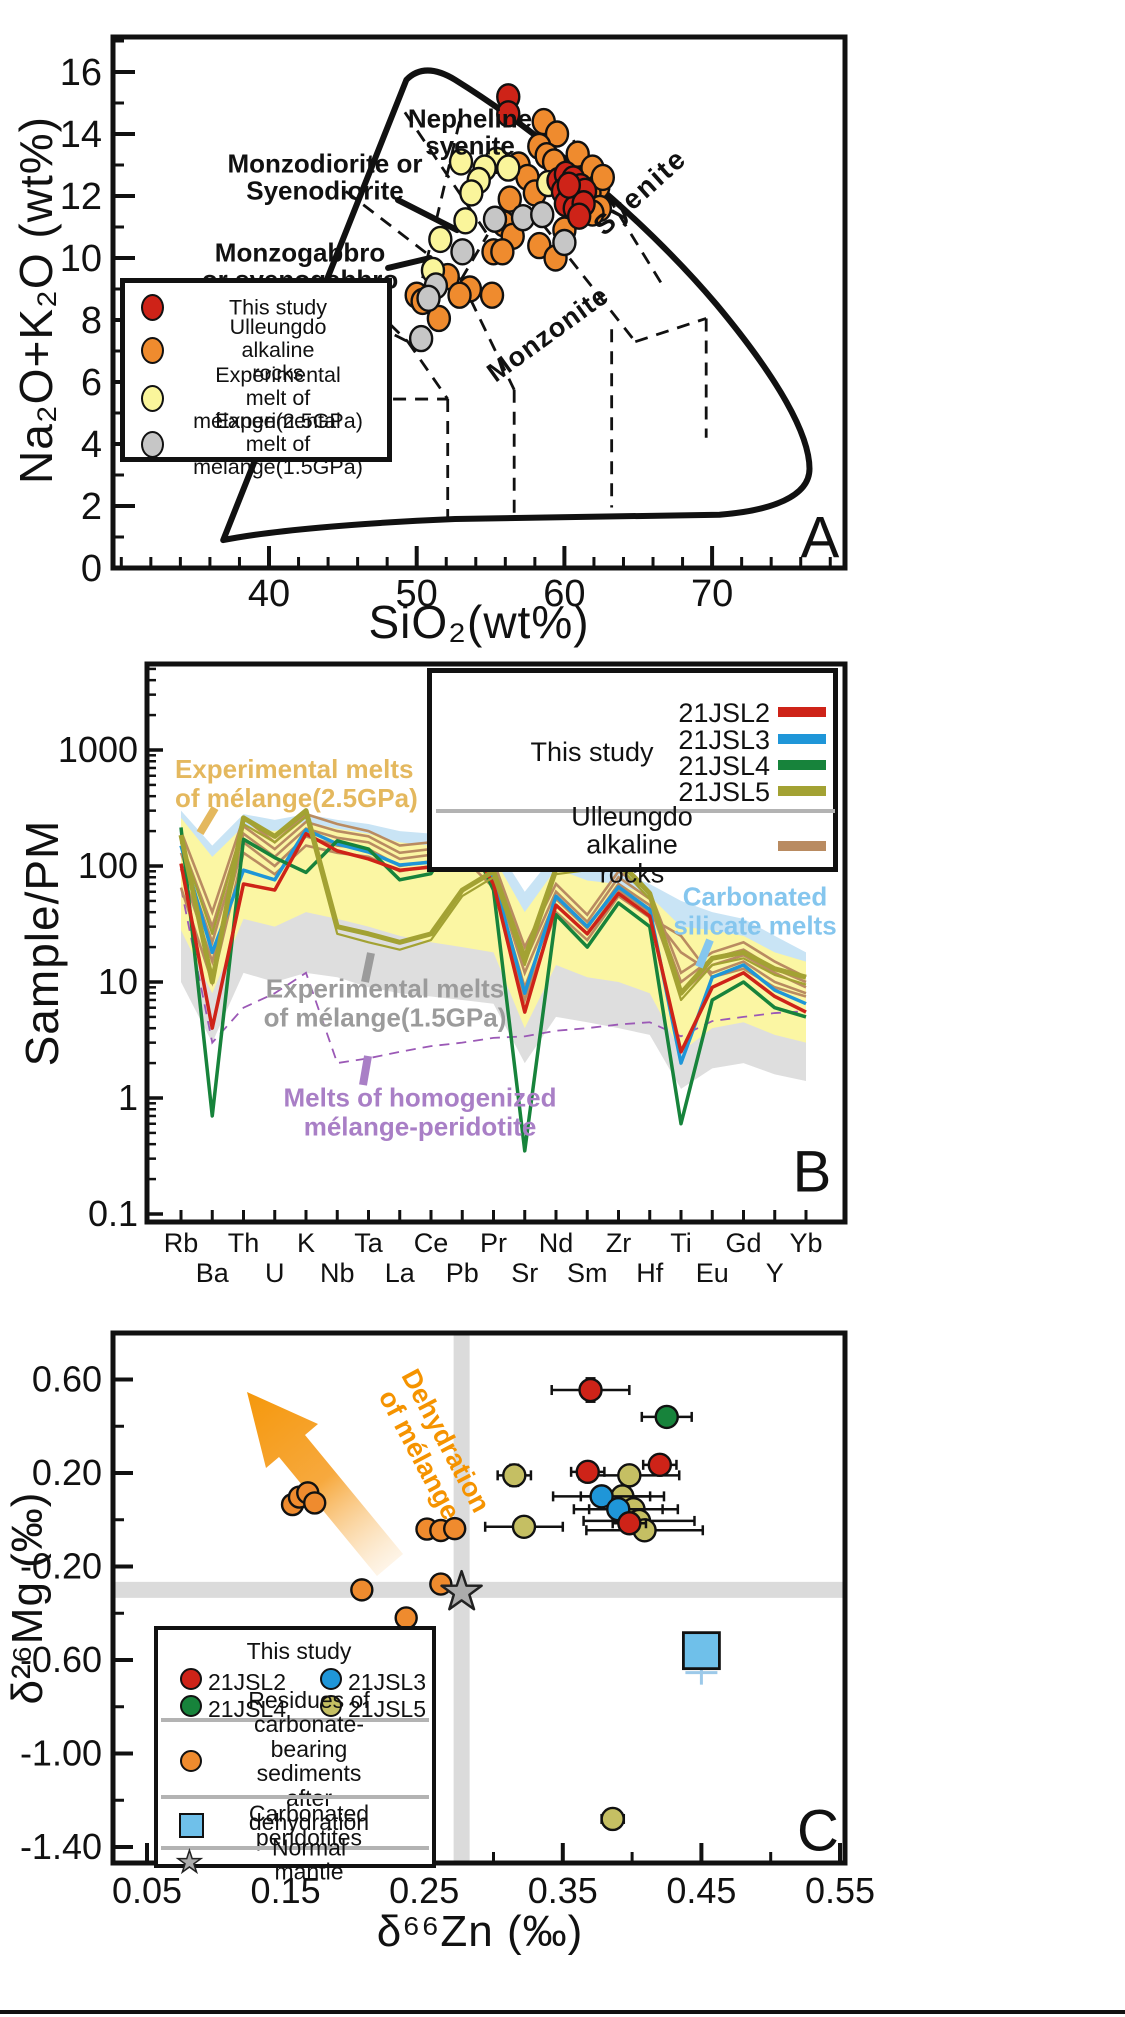  I want to click on svg-text: -1.40, so click(61, 1846).